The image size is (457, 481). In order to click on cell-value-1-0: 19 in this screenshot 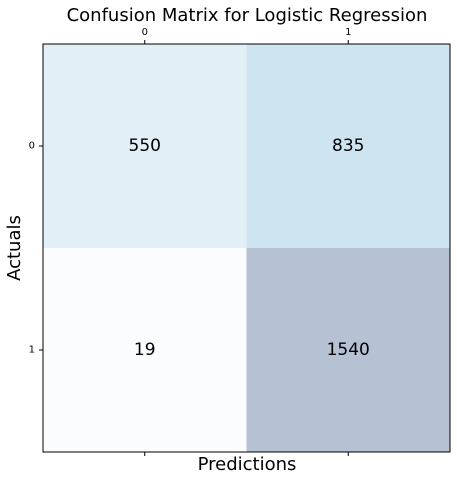, I will do `click(145, 350)`.